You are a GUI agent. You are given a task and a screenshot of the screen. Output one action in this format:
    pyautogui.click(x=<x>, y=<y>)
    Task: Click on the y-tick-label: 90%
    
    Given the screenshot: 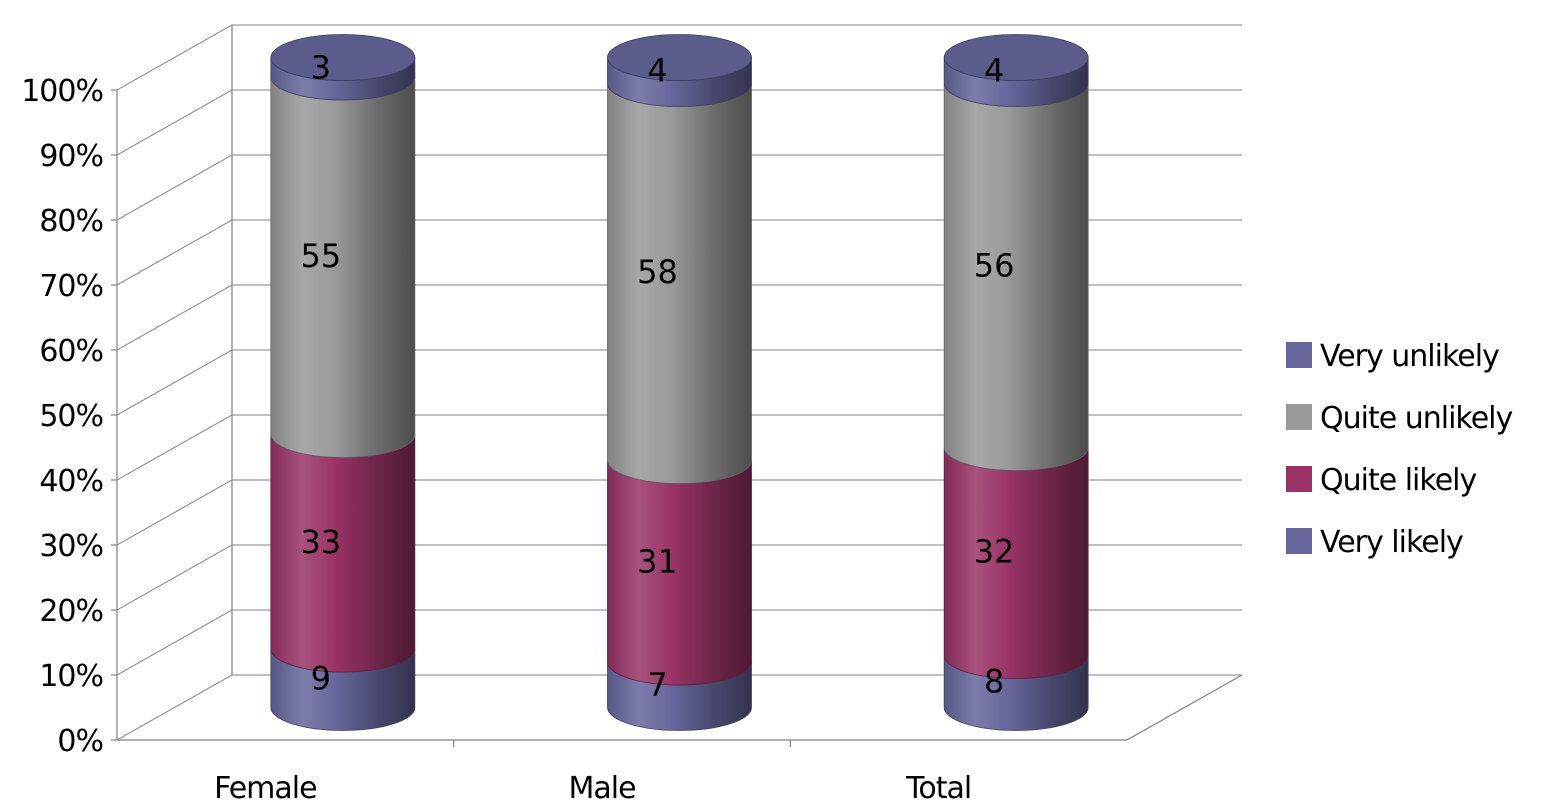 What is the action you would take?
    pyautogui.click(x=71, y=156)
    